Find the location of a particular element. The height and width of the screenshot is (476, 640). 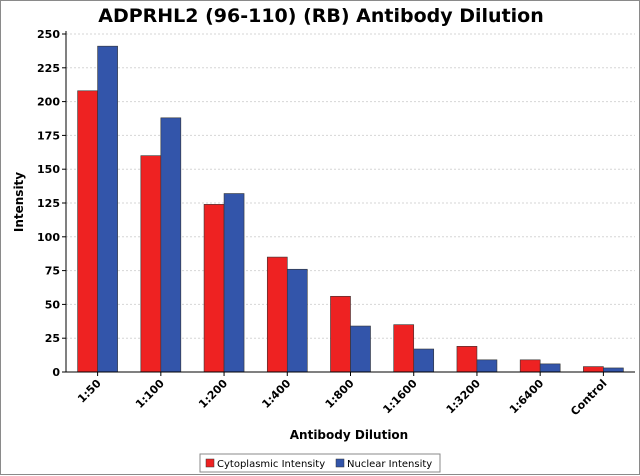

y-tick-label: 25 is located at coordinates (52, 338).